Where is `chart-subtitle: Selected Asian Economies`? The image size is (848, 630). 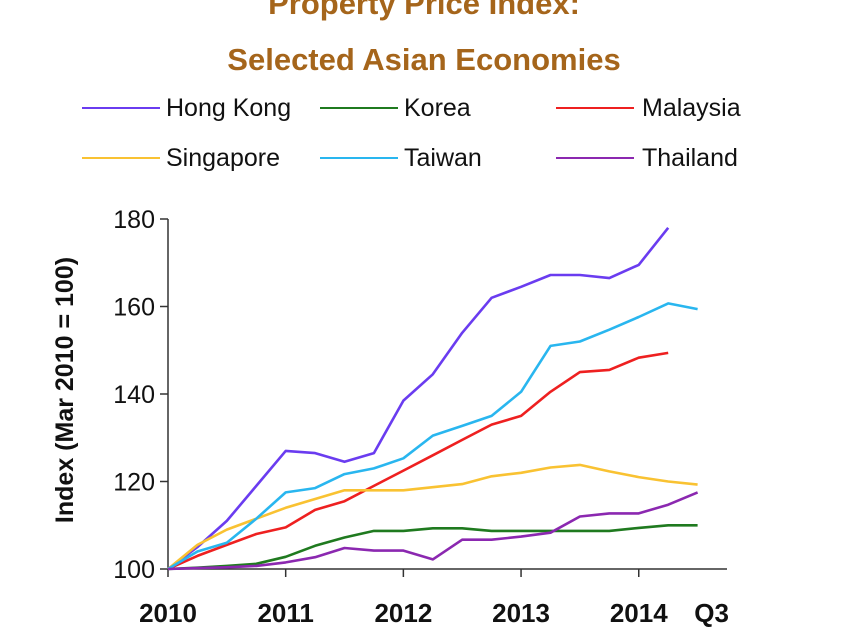
chart-subtitle: Selected Asian Economies is located at coordinates (424, 59).